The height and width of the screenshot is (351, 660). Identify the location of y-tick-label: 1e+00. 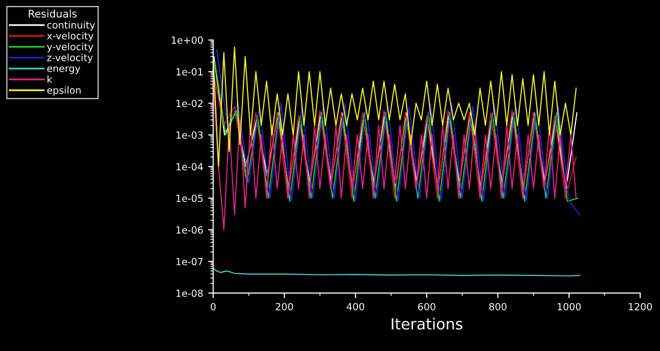
(187, 40).